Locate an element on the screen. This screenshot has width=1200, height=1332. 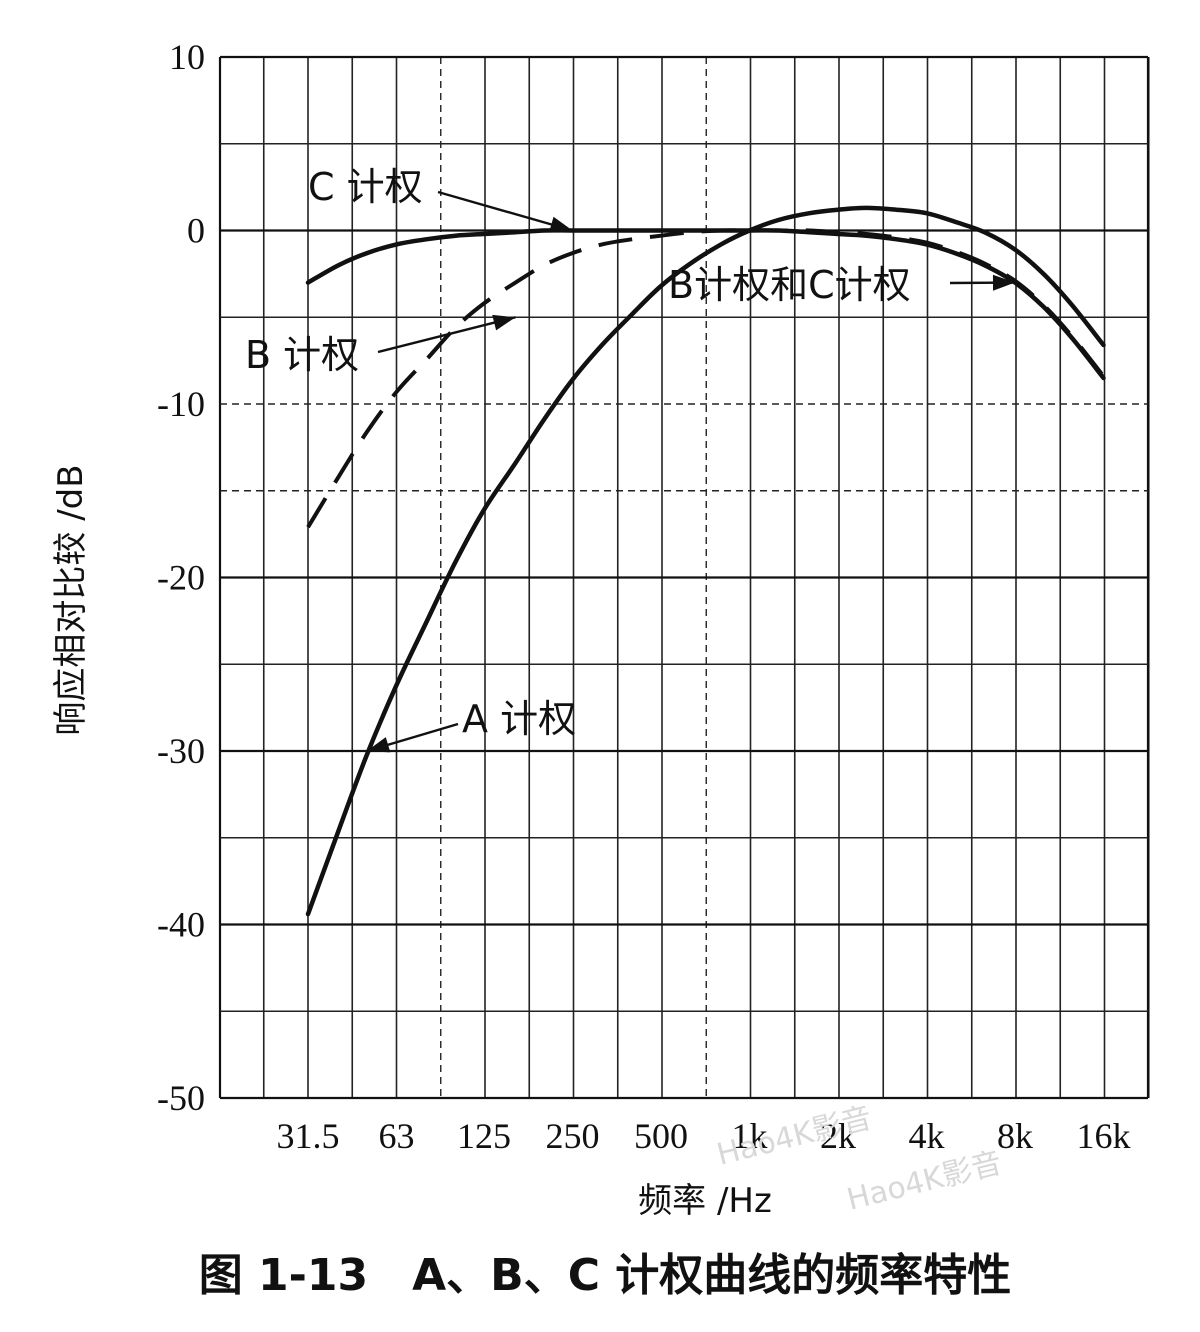
annotation-arrow-c is located at coordinates (505, 211).